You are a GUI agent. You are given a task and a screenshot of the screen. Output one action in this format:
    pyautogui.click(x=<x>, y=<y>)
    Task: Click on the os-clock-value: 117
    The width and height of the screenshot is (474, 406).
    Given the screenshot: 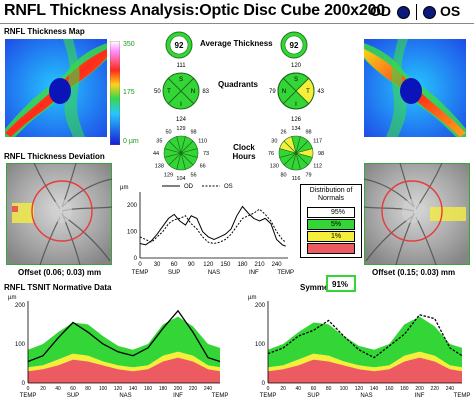 What is the action you would take?
    pyautogui.click(x=317, y=142)
    